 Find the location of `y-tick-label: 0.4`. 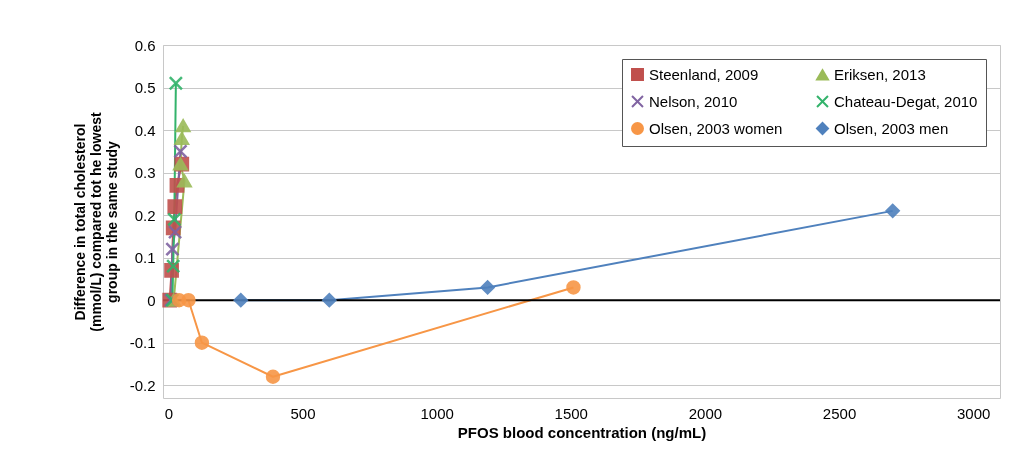

y-tick-label: 0.4 is located at coordinates (145, 130).